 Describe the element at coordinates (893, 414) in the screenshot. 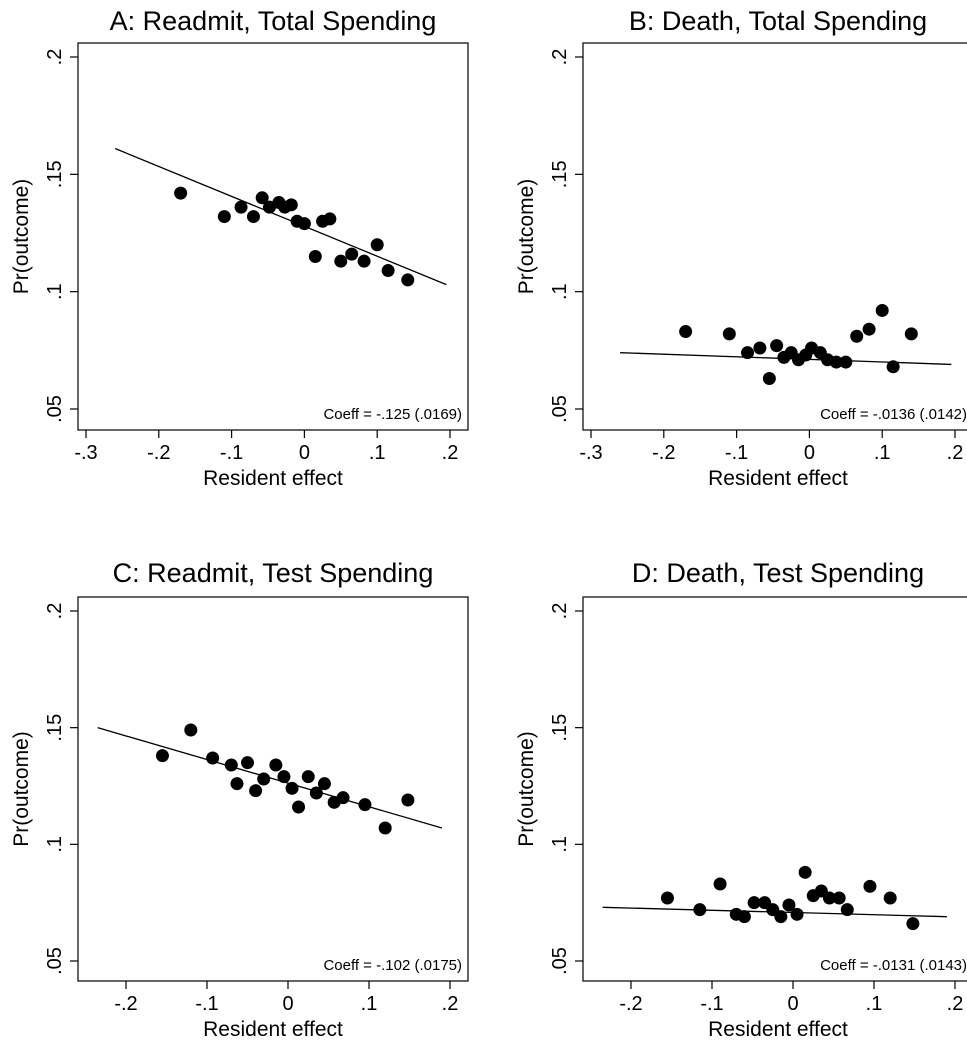

I see `coeff-annotation: Coeff = -.0136 (.0142)` at that location.